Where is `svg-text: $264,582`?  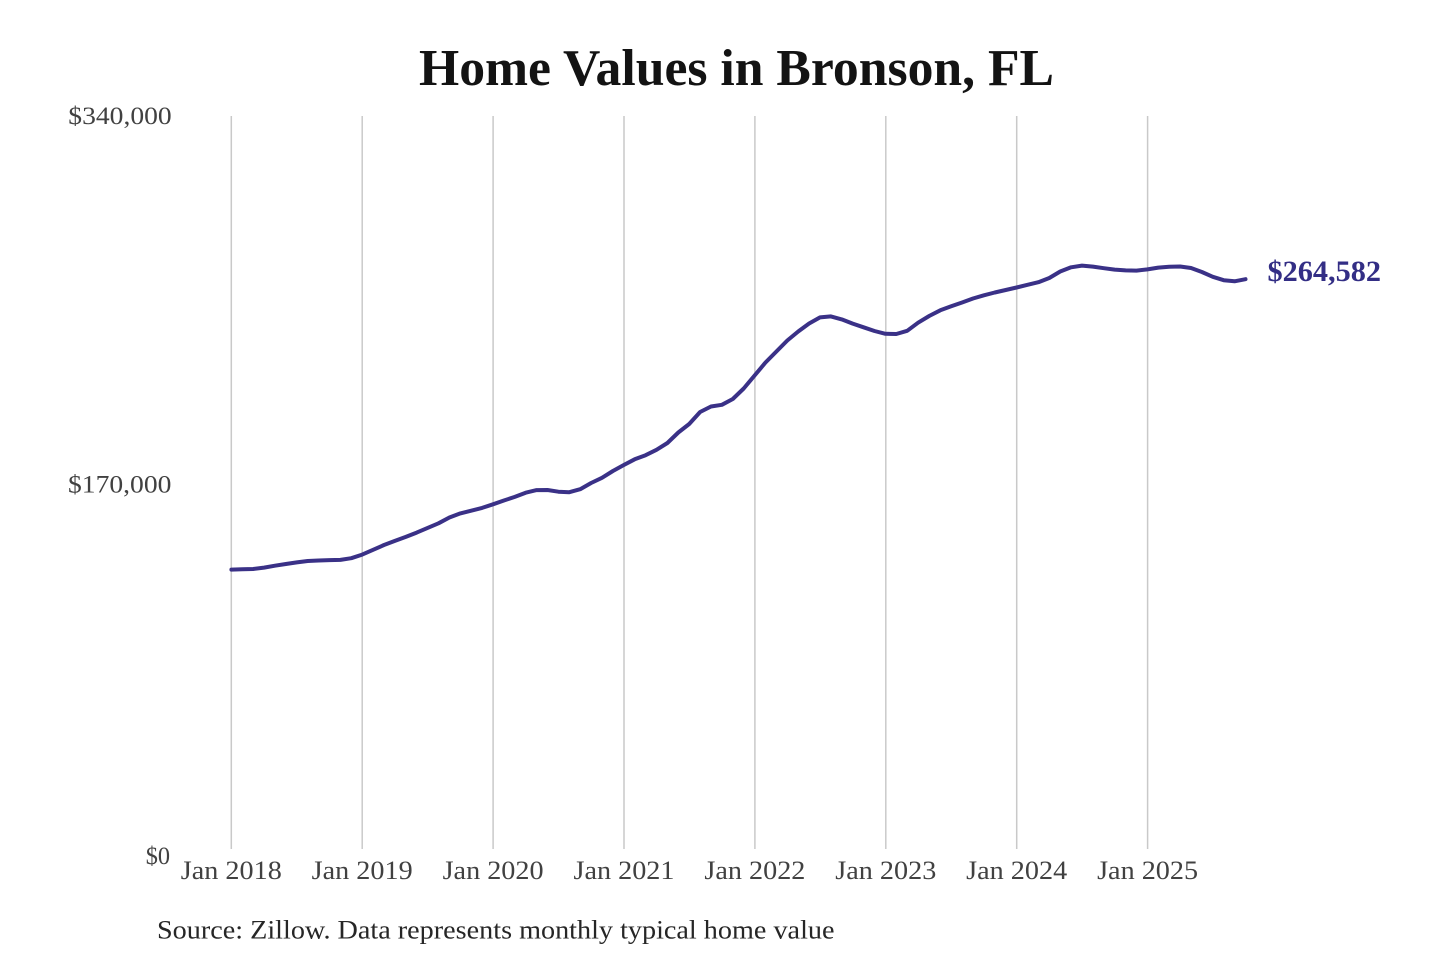 svg-text: $264,582 is located at coordinates (1325, 271).